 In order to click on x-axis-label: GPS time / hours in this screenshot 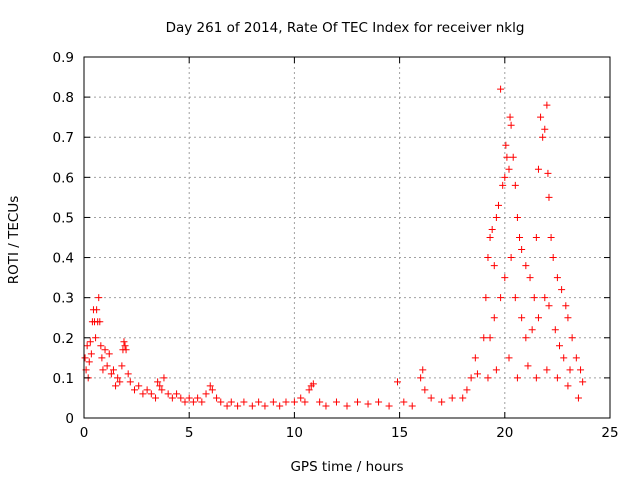, I will do `click(346, 467)`.